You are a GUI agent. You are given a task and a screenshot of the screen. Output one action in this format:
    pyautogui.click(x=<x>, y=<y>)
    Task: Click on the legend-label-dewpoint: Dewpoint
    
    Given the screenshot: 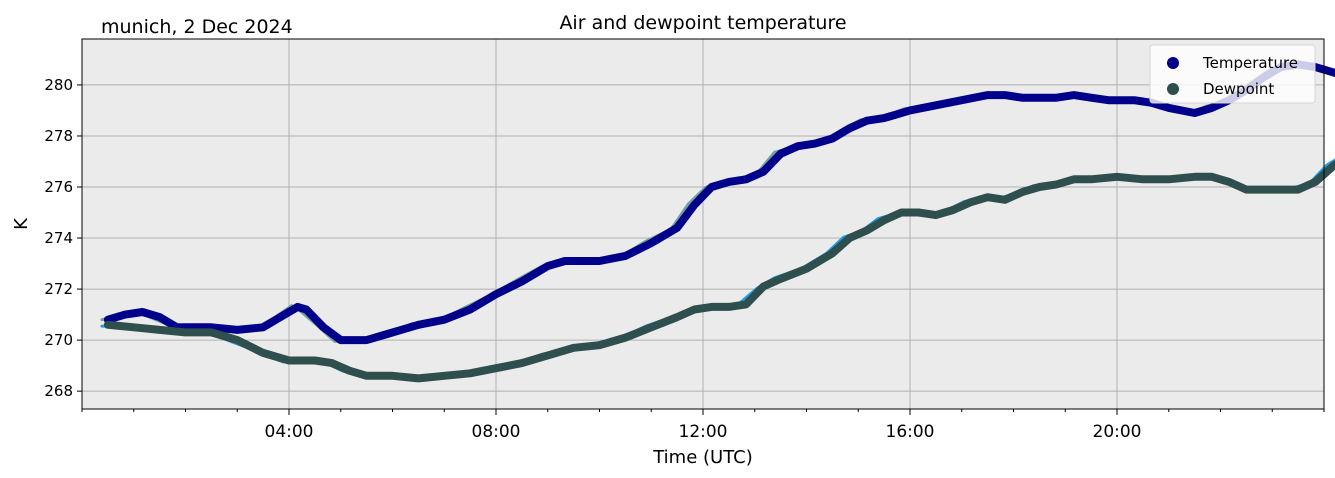 What is the action you would take?
    pyautogui.click(x=1238, y=89)
    